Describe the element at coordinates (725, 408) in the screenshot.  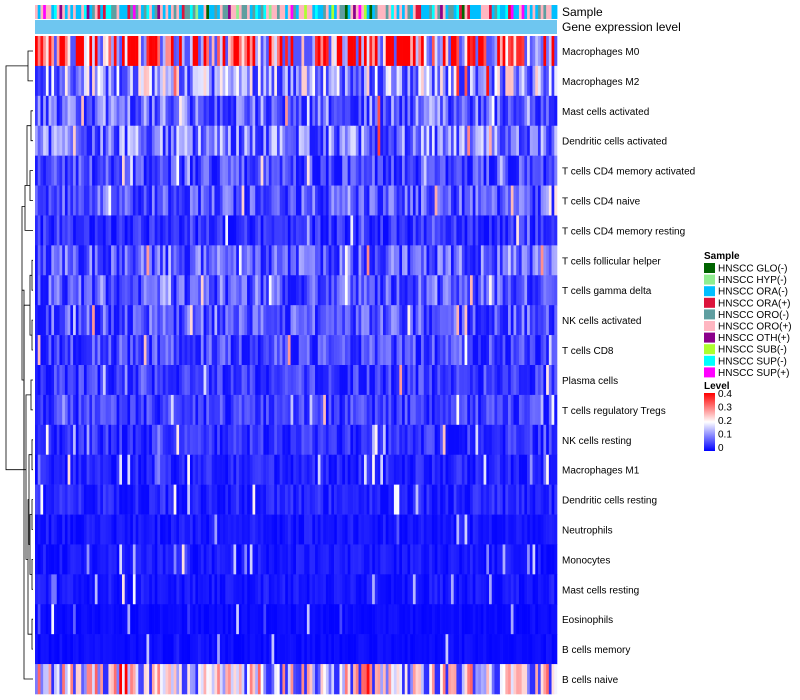
I see `level-legend-tick: 0.3` at that location.